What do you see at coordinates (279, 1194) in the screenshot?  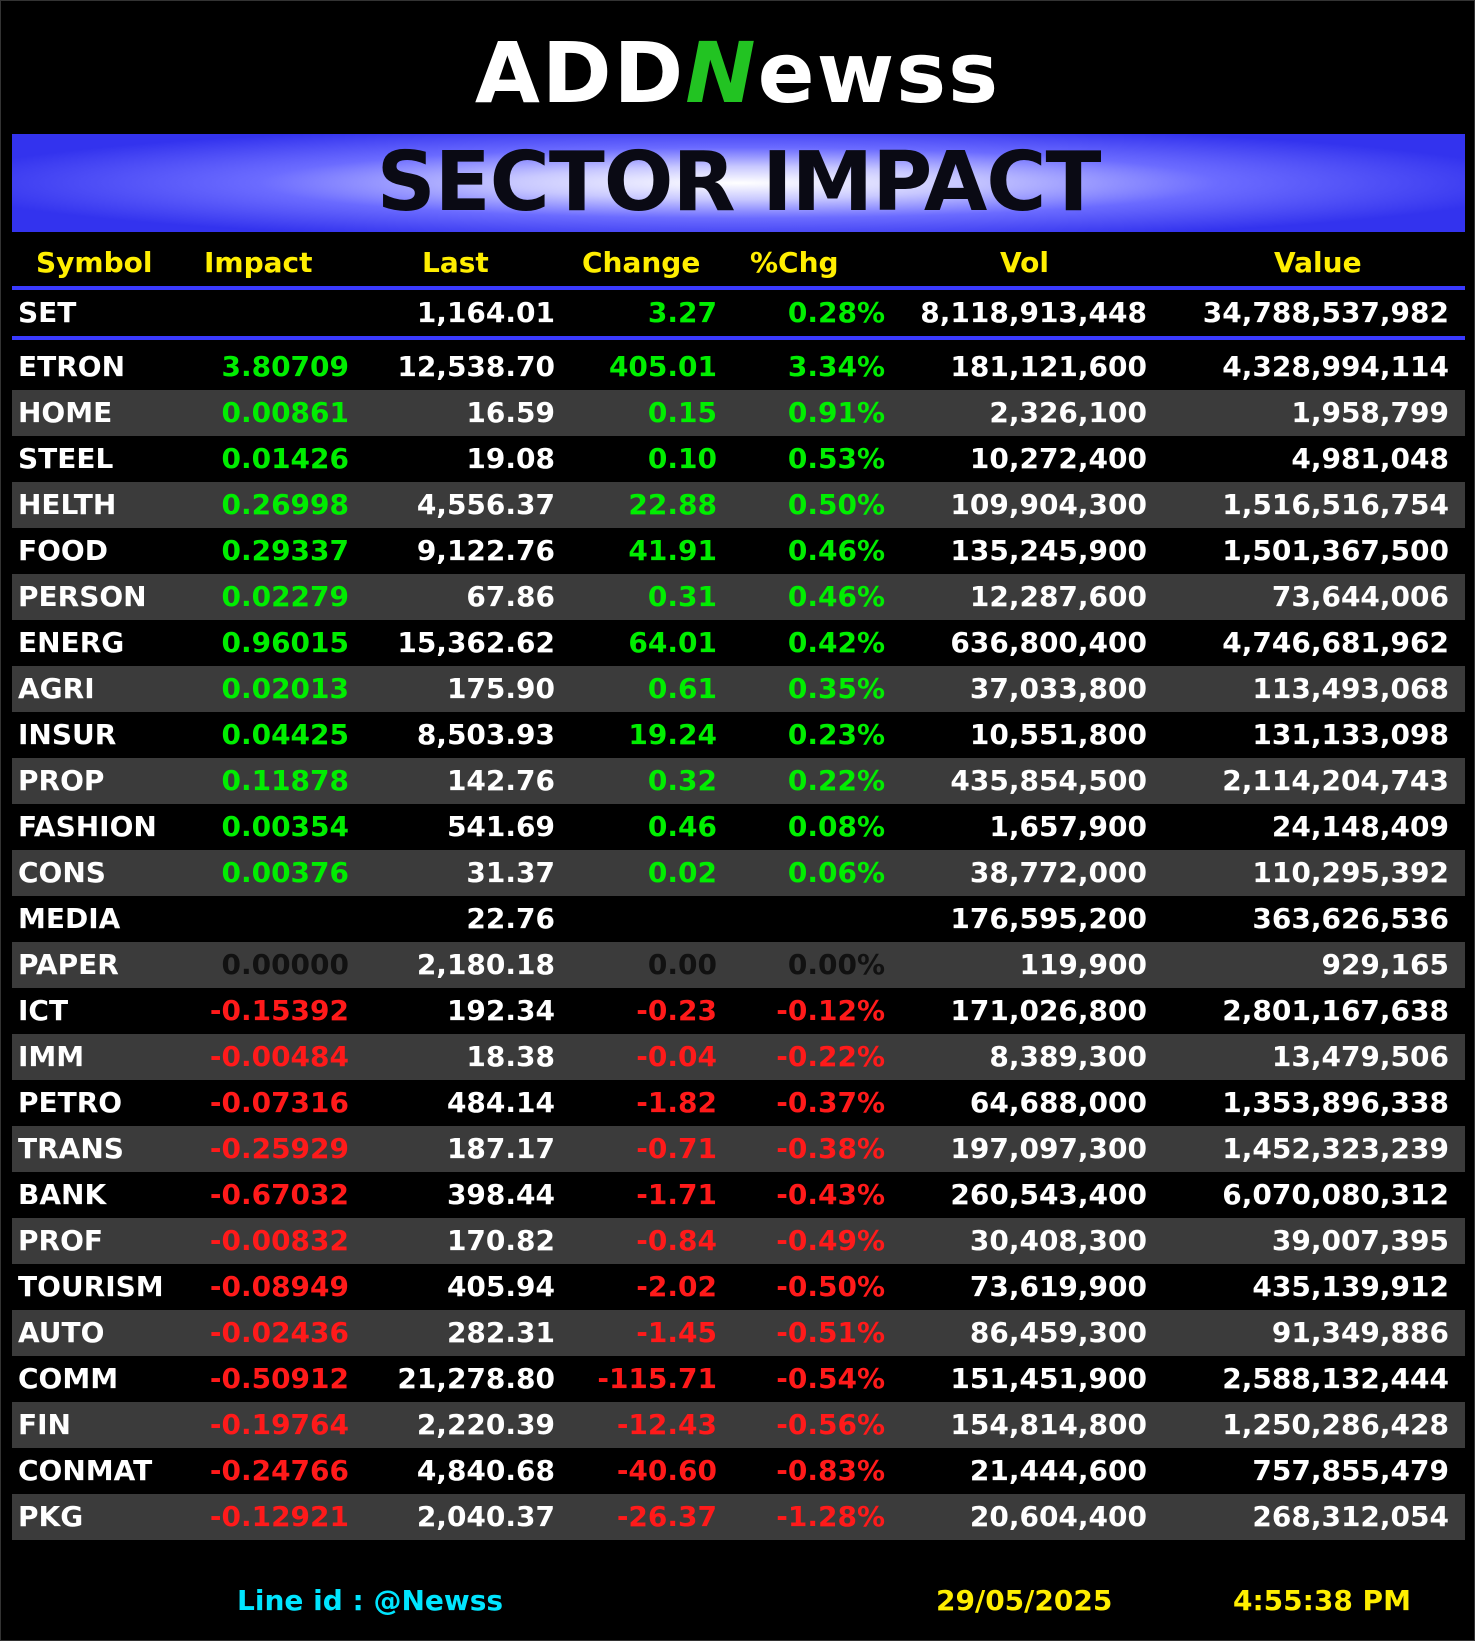 I see `cell-impact: -0.67032` at bounding box center [279, 1194].